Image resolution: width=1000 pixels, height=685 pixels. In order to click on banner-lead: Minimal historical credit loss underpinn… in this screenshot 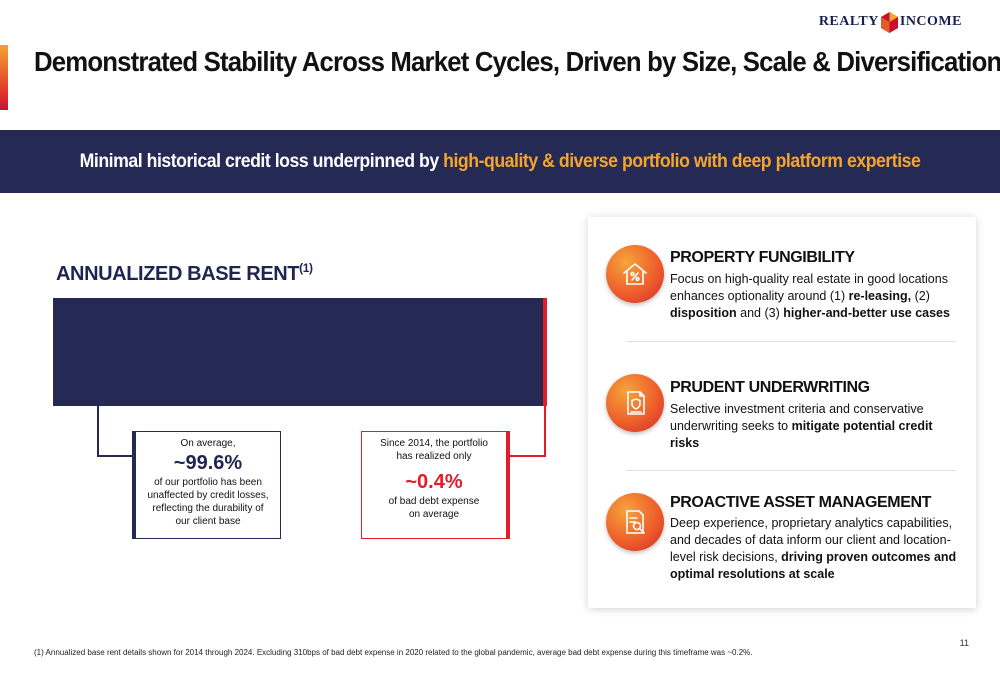, I will do `click(261, 161)`.